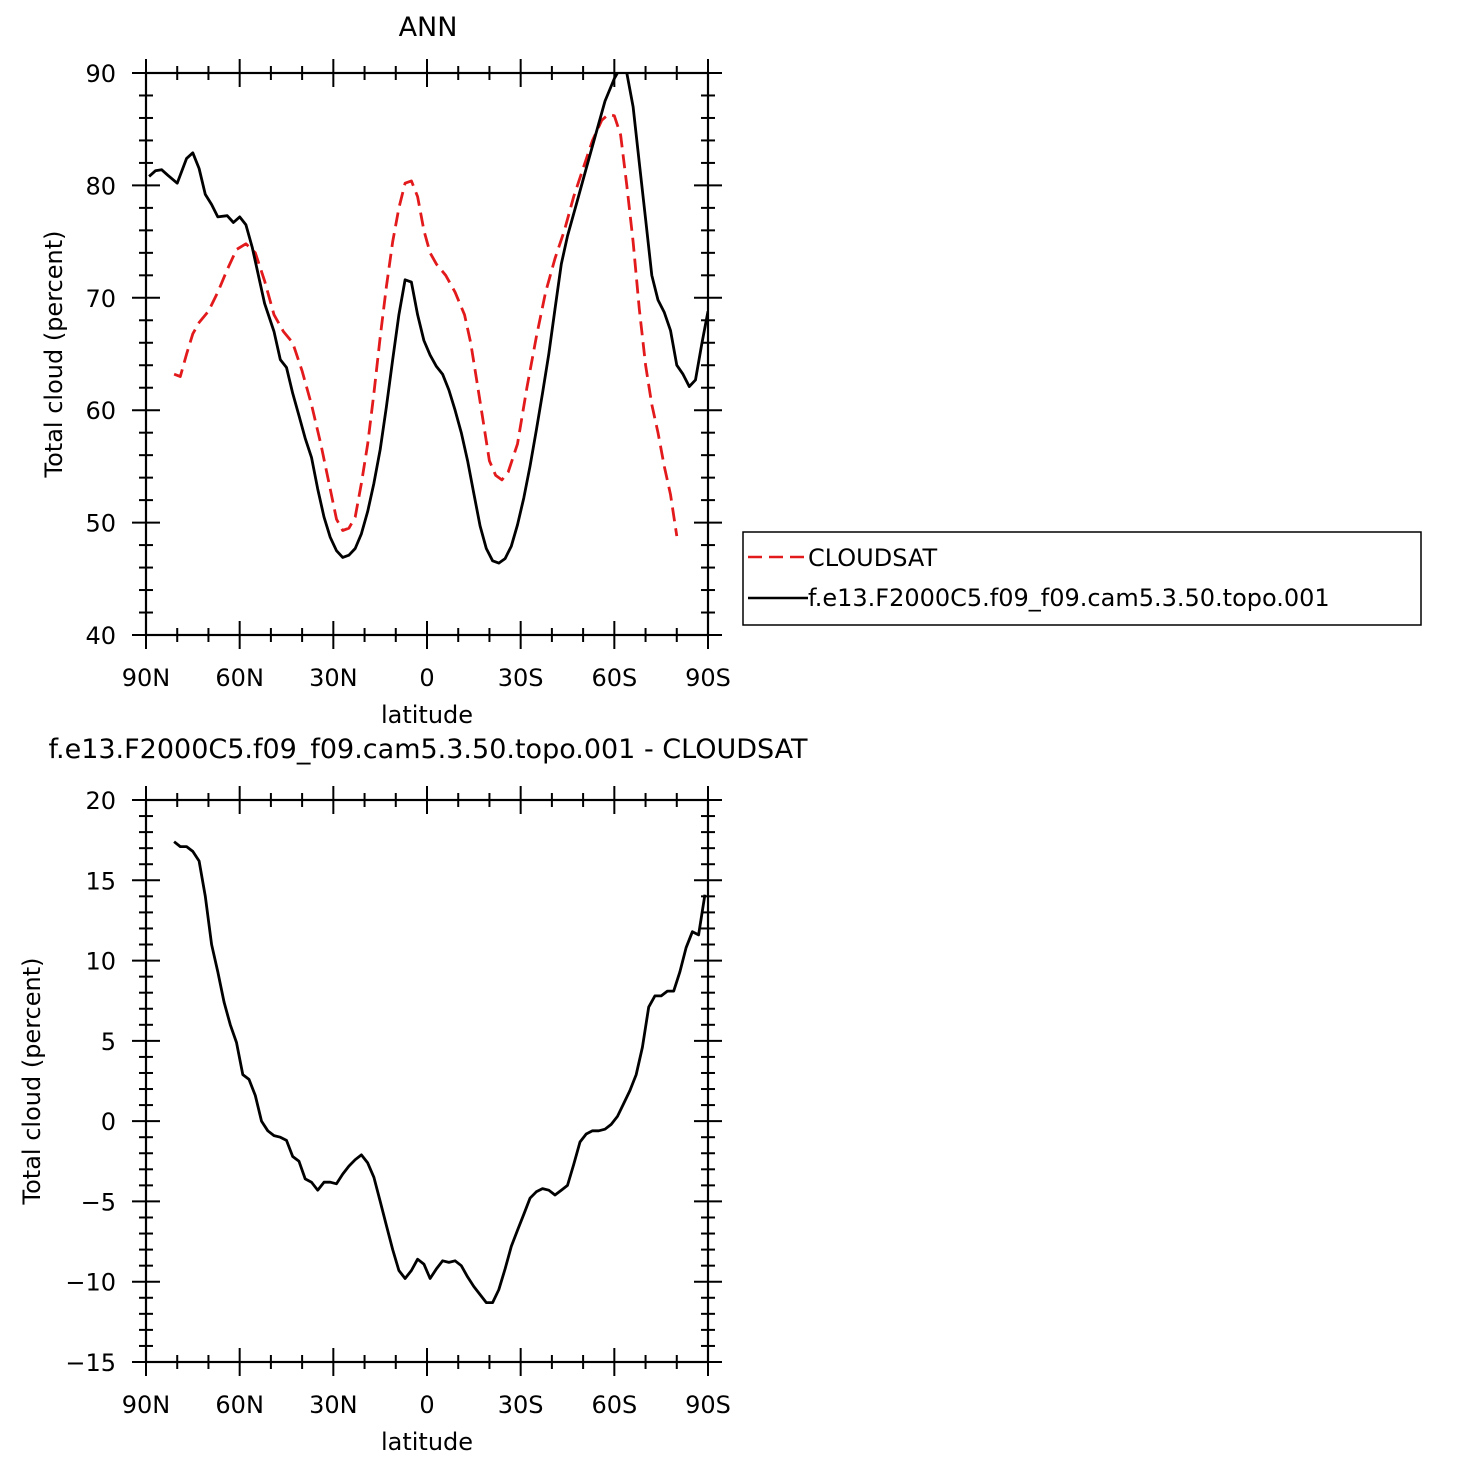 The width and height of the screenshot is (1463, 1463). What do you see at coordinates (100, 299) in the screenshot?
I see `top-panel-y-tick-label: 70` at bounding box center [100, 299].